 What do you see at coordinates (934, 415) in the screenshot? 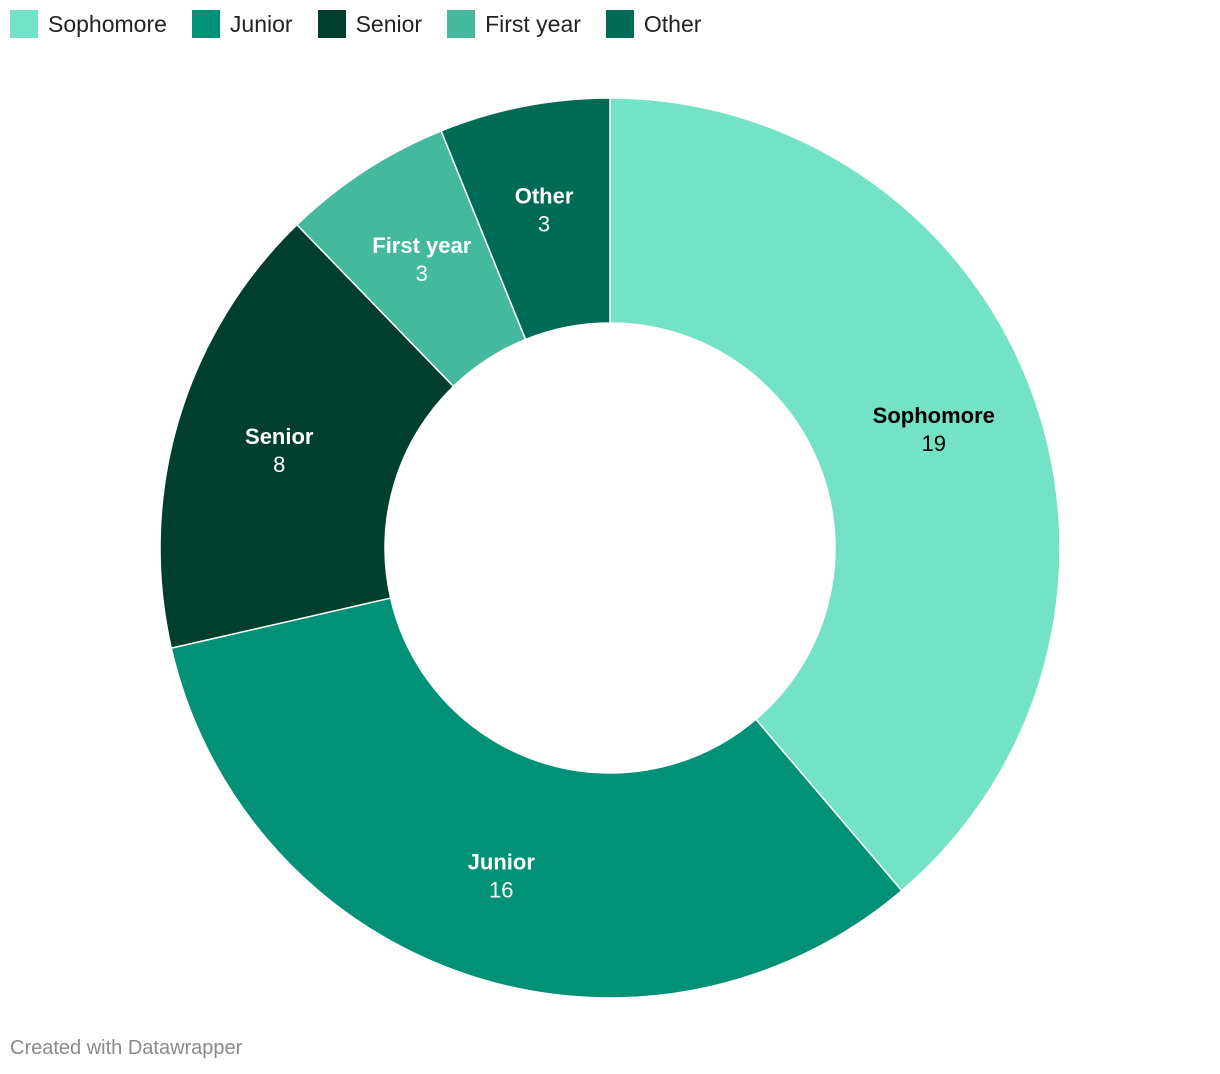
I see `slice-label-sophomore: Sophomore` at bounding box center [934, 415].